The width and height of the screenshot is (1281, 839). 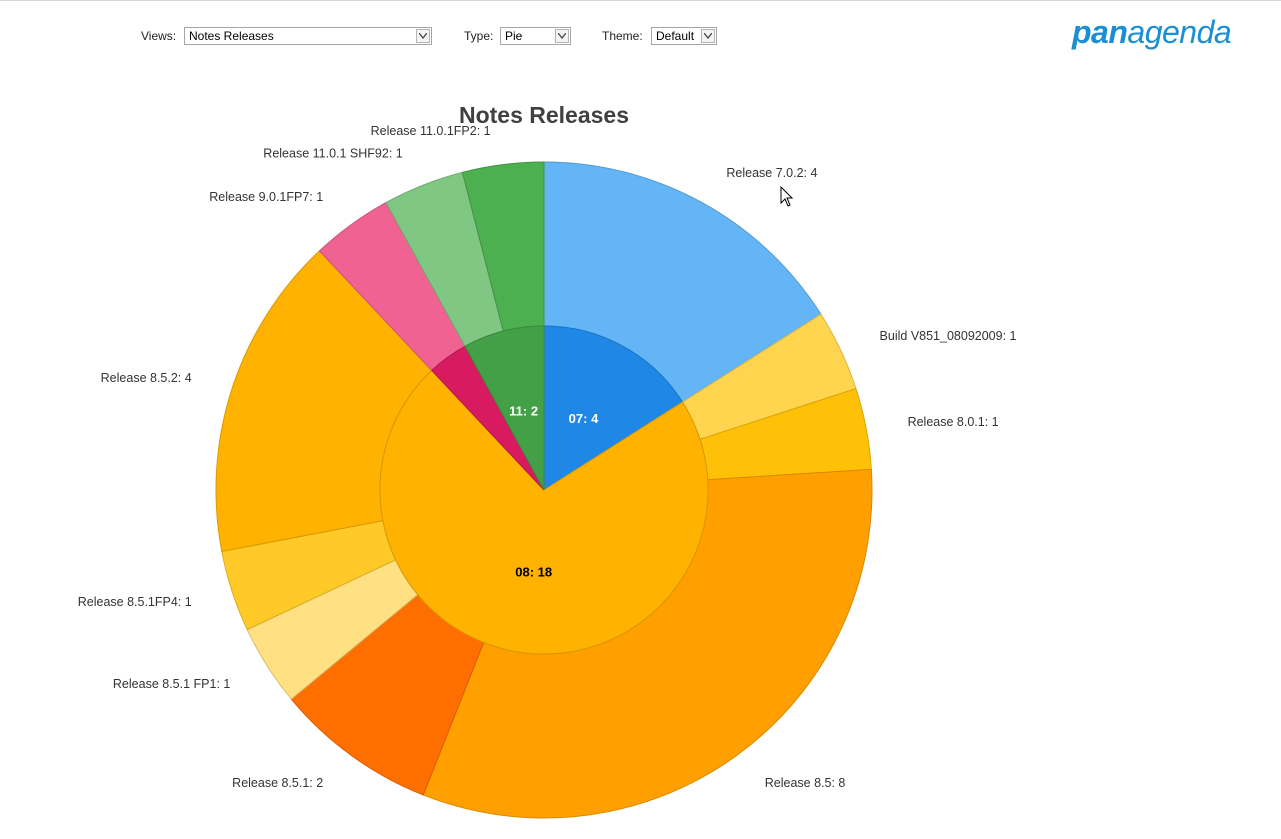 I want to click on outer-label-release-8-5-8: Release 8.5: 8, so click(x=805, y=783).